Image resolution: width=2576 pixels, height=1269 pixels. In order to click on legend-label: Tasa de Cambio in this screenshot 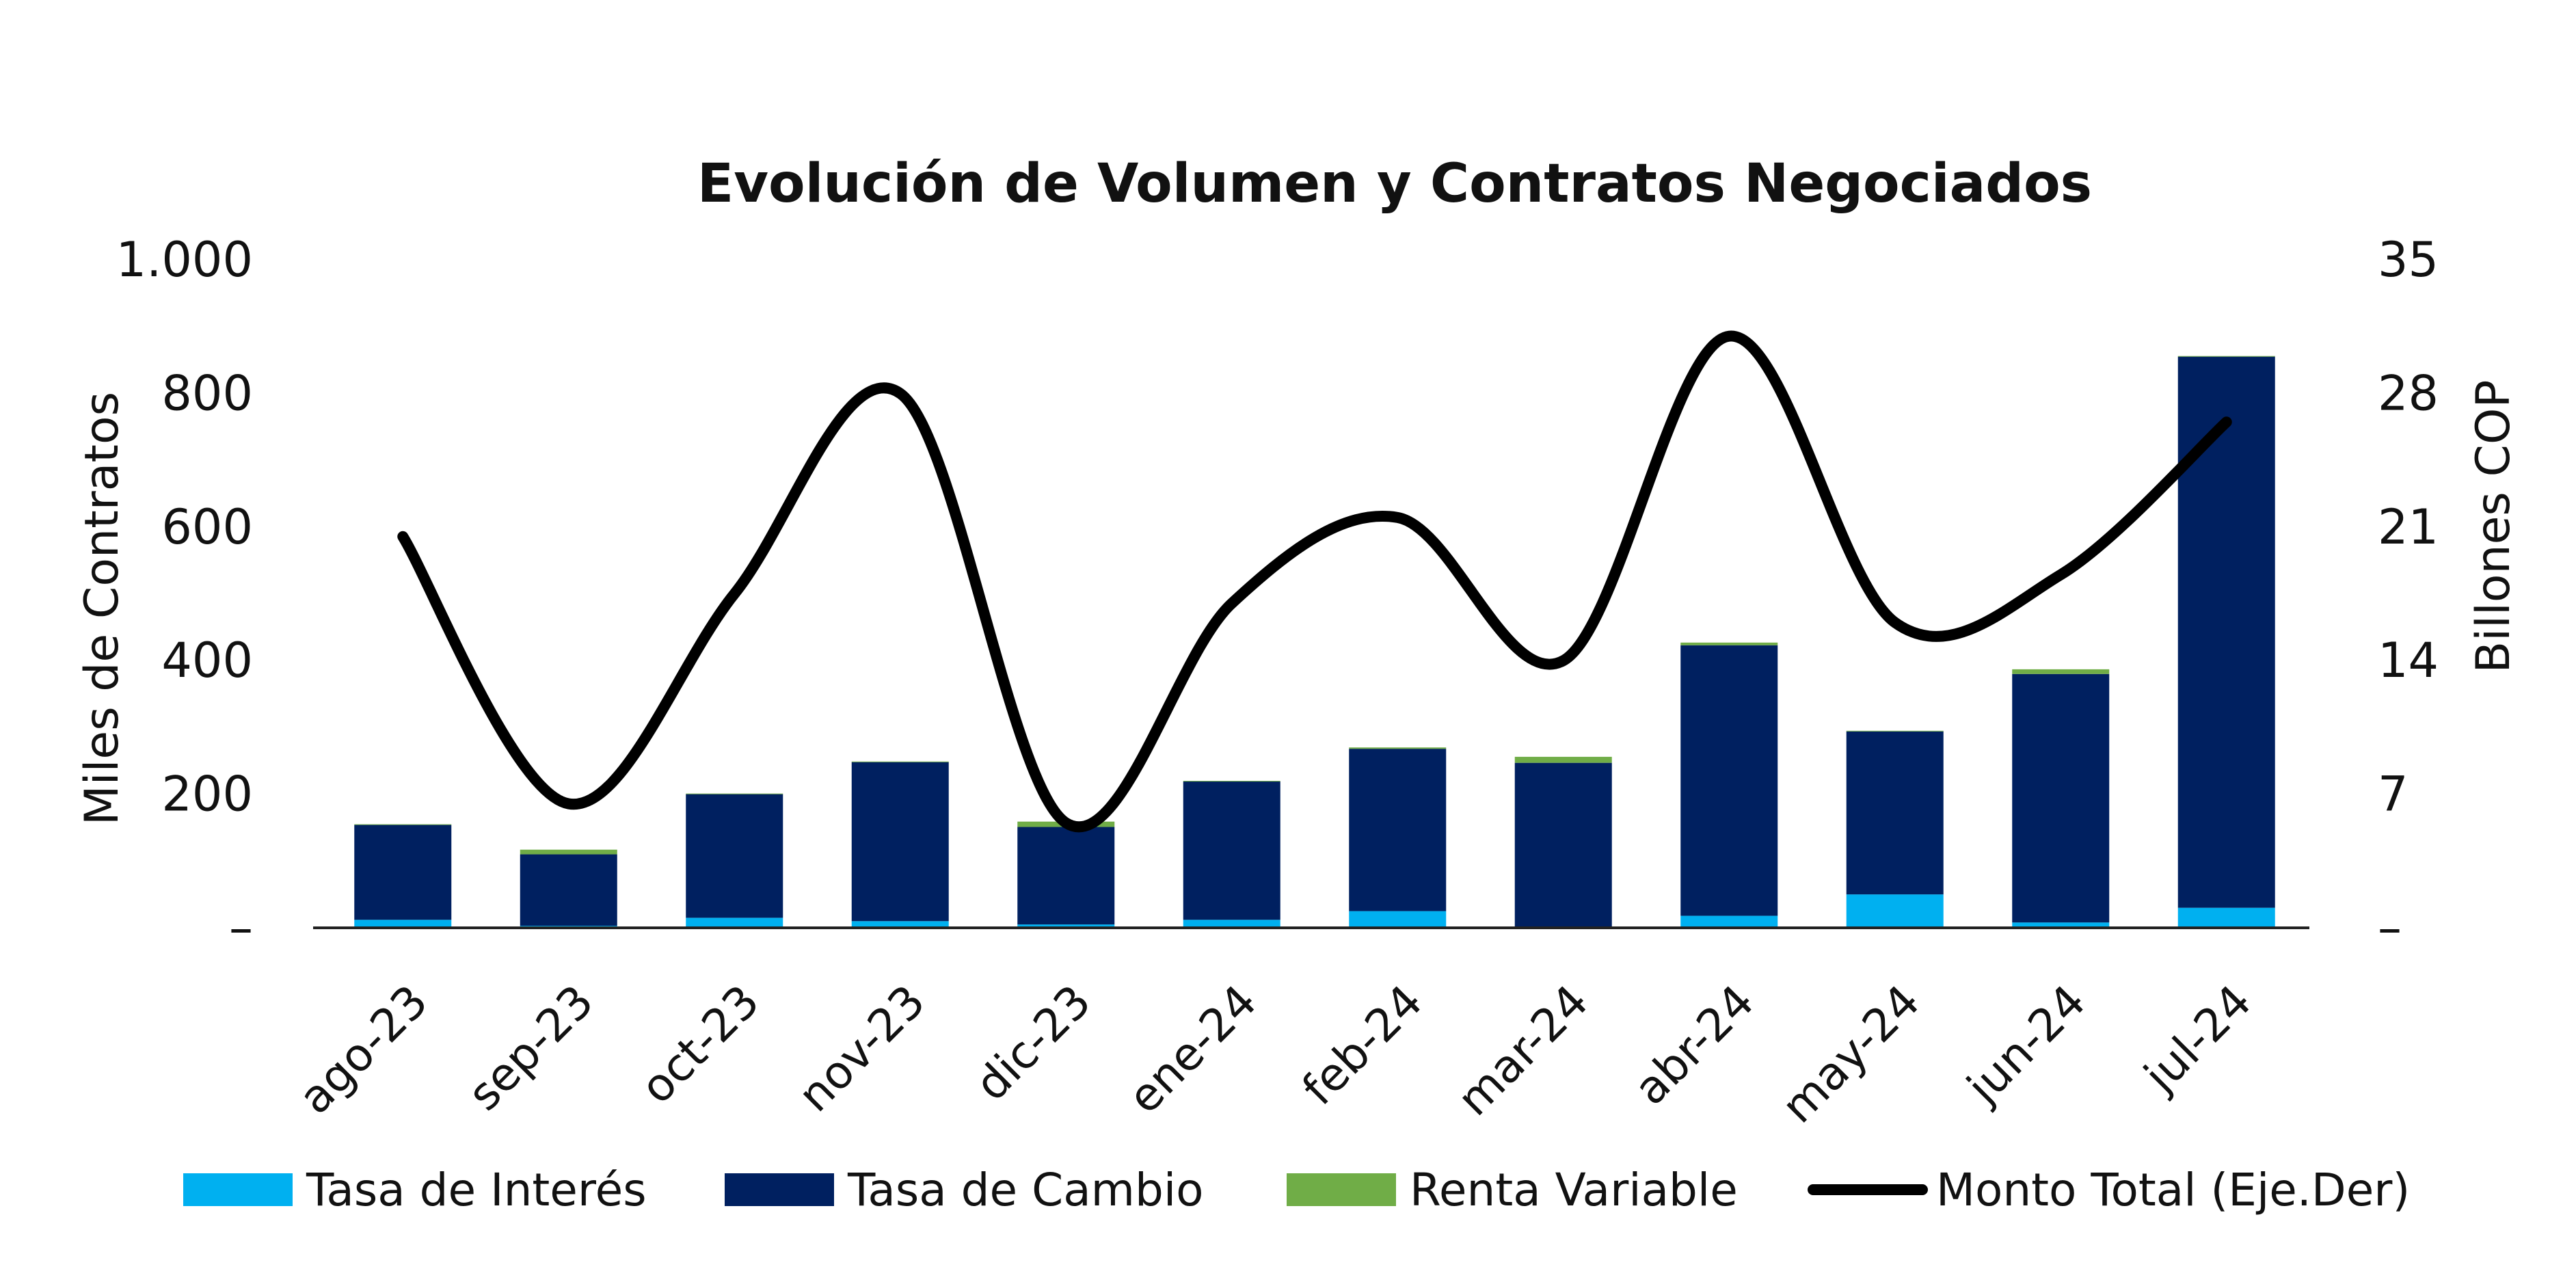, I will do `click(1025, 1190)`.